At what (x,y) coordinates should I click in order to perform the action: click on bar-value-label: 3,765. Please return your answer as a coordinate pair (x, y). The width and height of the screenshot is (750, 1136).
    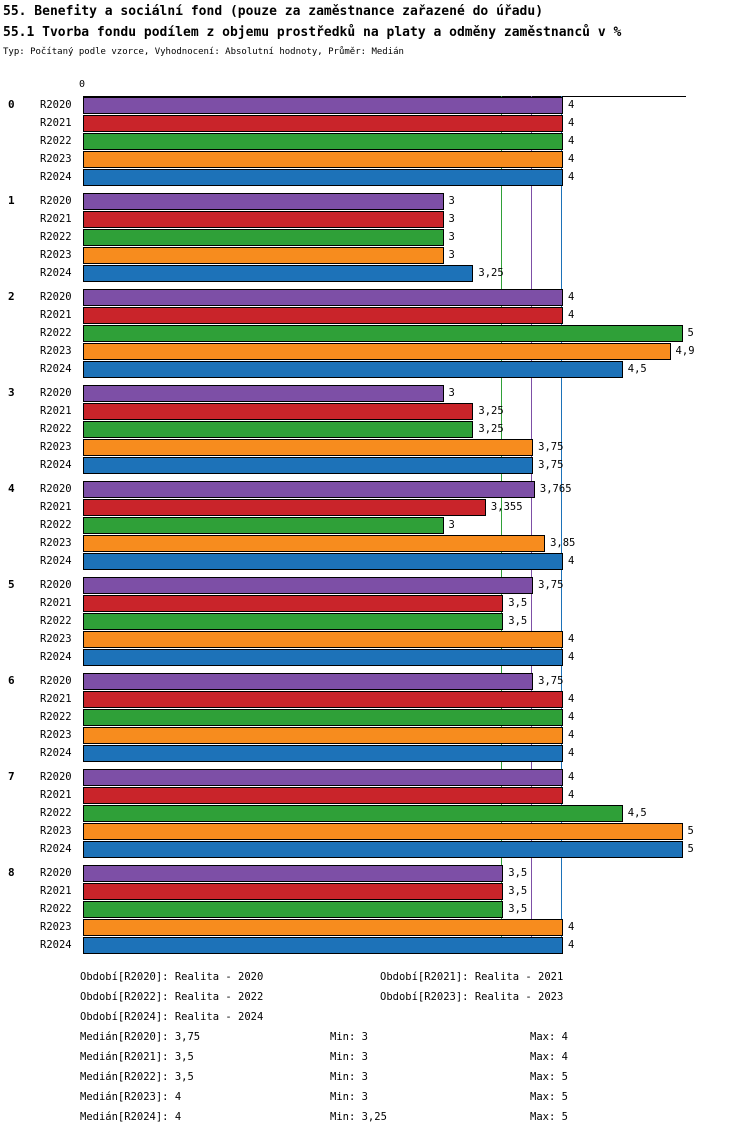
    Looking at the image, I should click on (555, 489).